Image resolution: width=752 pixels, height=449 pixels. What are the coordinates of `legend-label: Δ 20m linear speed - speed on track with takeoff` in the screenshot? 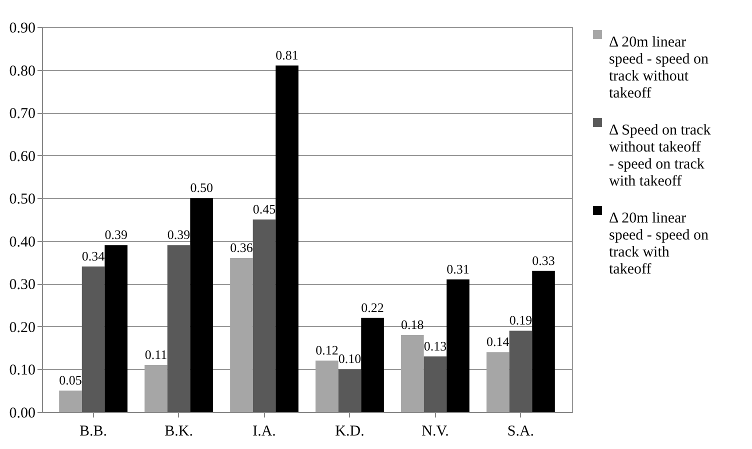 It's located at (659, 244).